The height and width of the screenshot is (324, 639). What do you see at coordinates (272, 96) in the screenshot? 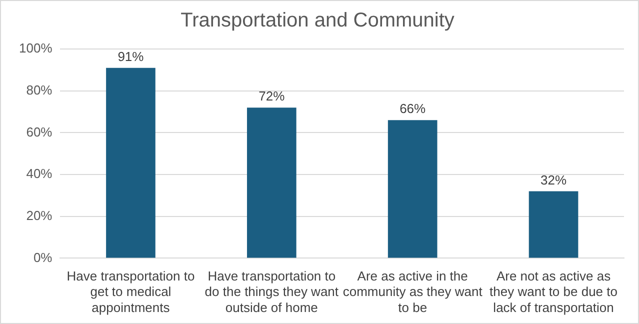
I see `data-label: 72%` at bounding box center [272, 96].